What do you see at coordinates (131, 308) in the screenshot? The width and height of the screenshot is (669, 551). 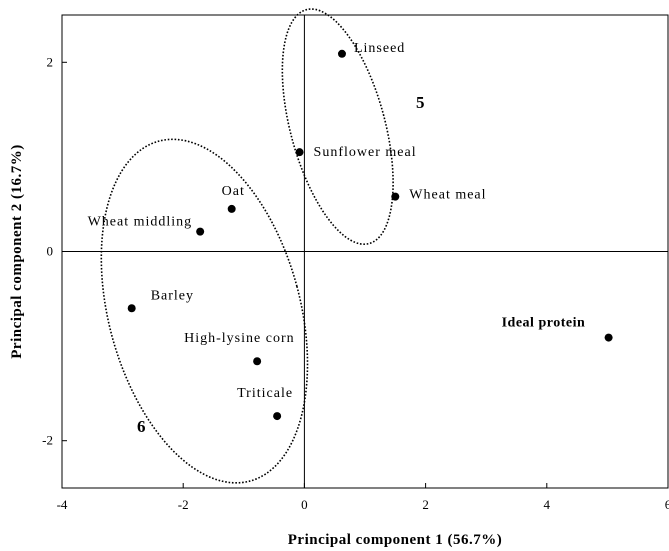 I see `point-barley` at bounding box center [131, 308].